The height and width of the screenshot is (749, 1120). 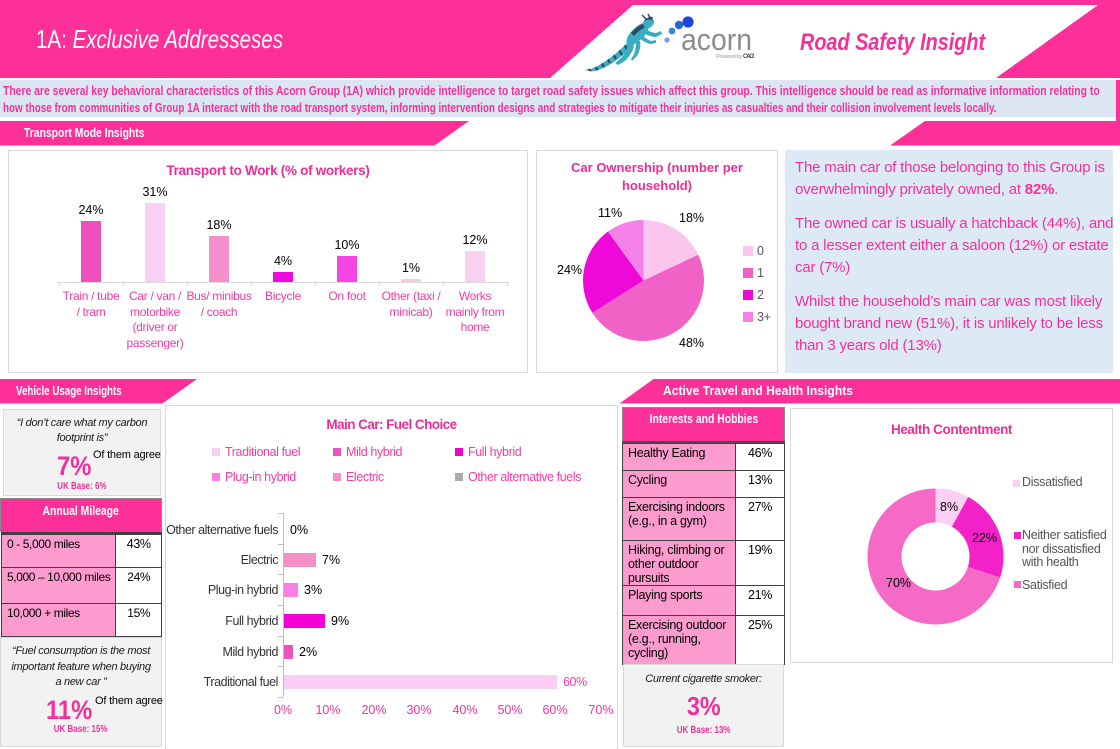 I want to click on svg-text: CACI, so click(x=748, y=57).